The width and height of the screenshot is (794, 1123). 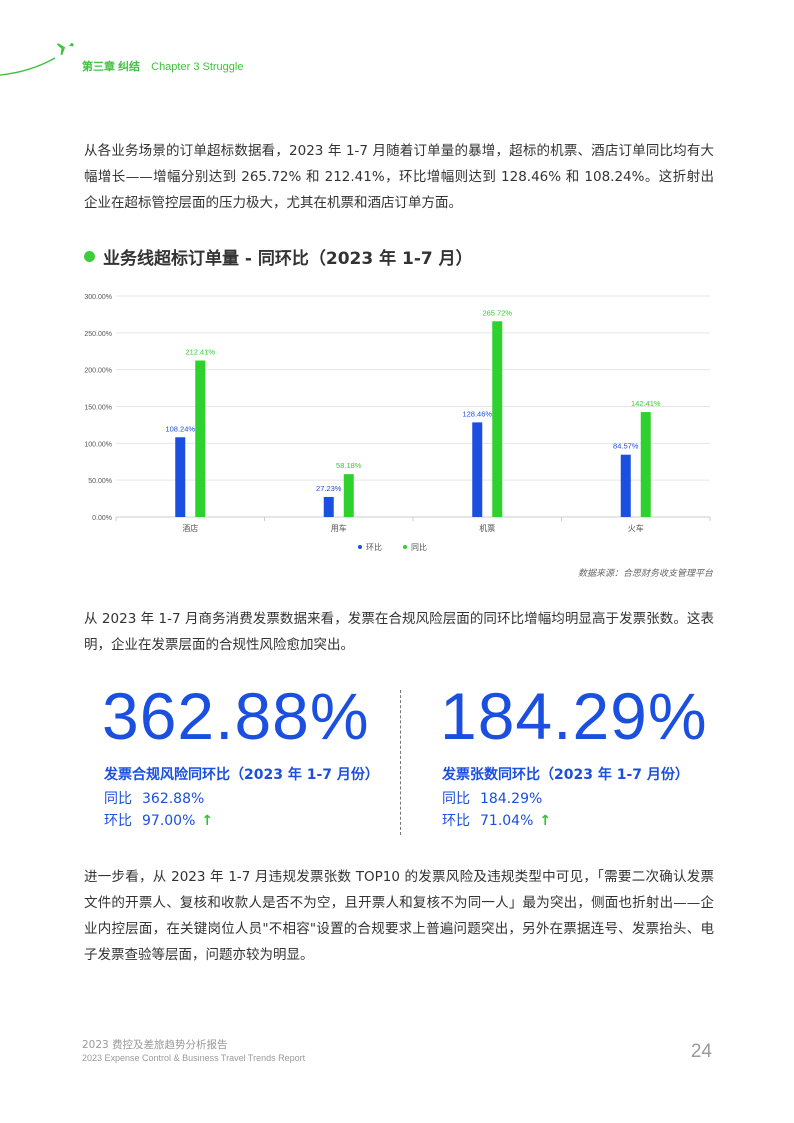 What do you see at coordinates (574, 716) in the screenshot?
I see `stat-big-number-invoices: 184.29%` at bounding box center [574, 716].